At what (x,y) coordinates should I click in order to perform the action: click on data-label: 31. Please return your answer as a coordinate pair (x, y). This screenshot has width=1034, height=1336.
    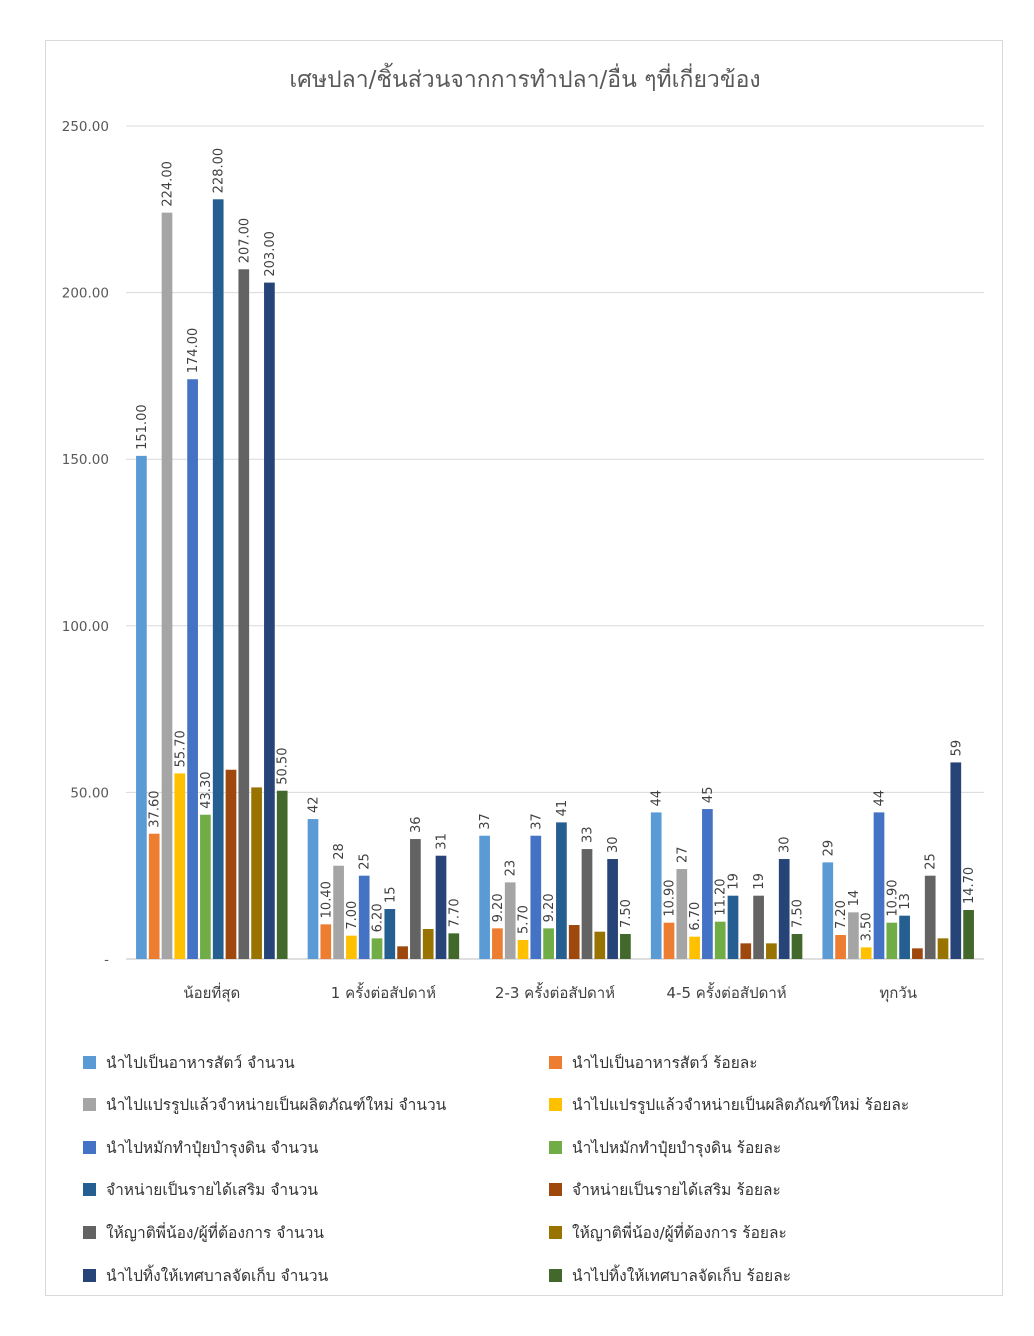
    Looking at the image, I should click on (442, 841).